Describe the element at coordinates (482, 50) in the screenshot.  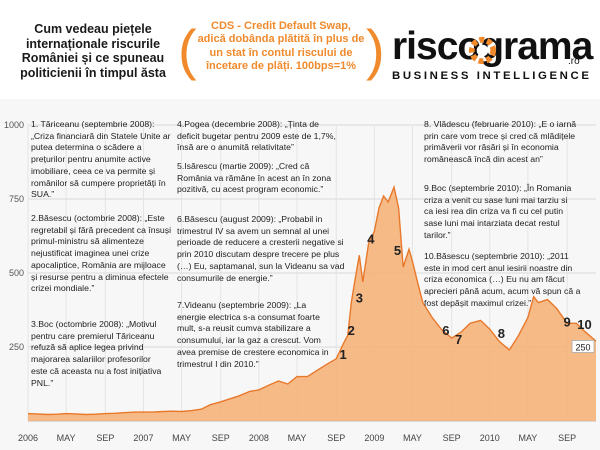
I see `gear-icon` at that location.